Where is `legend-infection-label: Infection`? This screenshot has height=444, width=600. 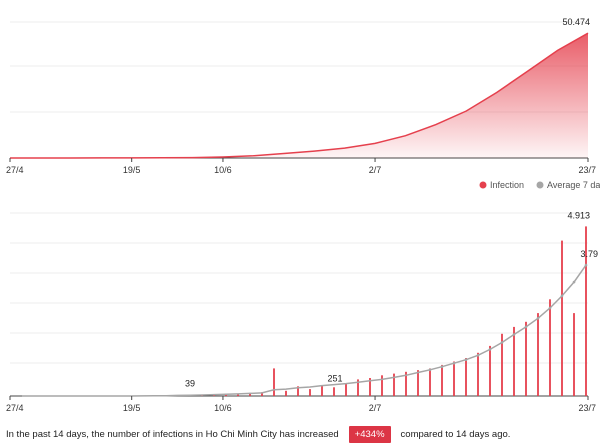
legend-infection-label: Infection is located at coordinates (507, 185).